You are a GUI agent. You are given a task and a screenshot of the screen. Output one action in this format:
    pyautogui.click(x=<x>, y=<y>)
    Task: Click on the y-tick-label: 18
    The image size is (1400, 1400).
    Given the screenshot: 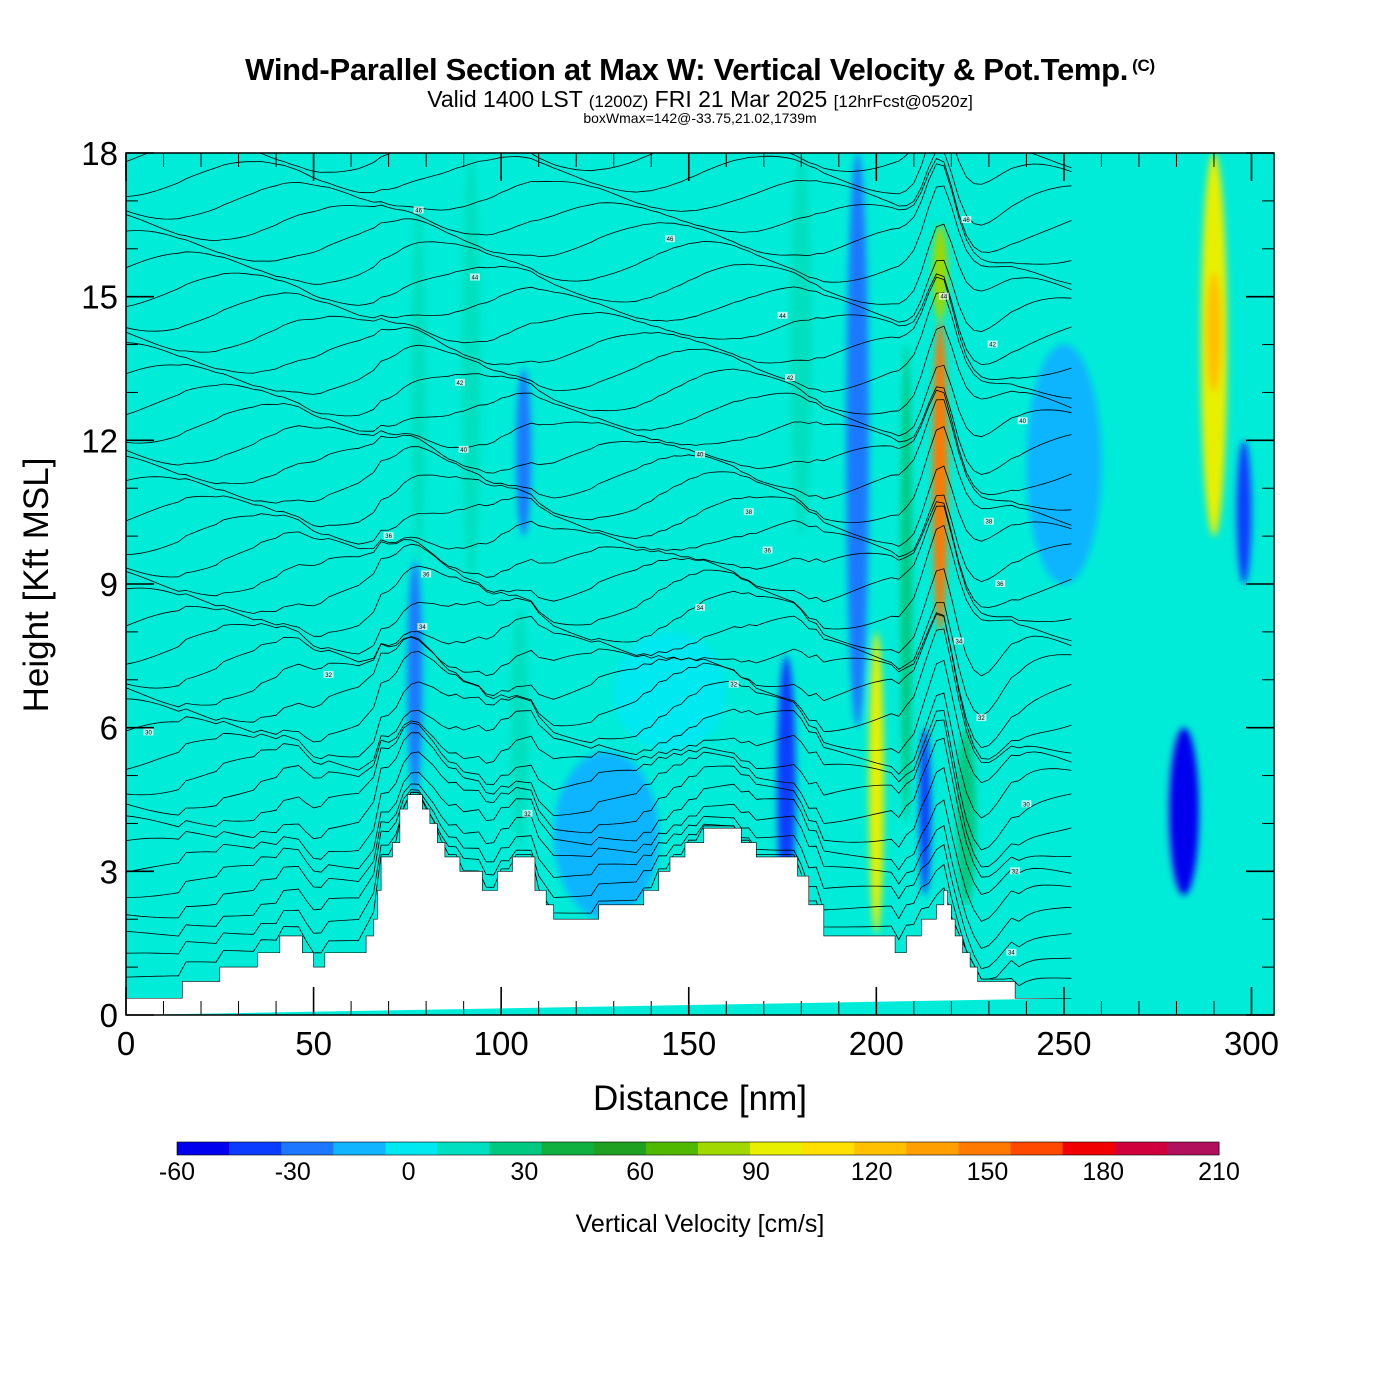 What is the action you would take?
    pyautogui.click(x=99, y=153)
    